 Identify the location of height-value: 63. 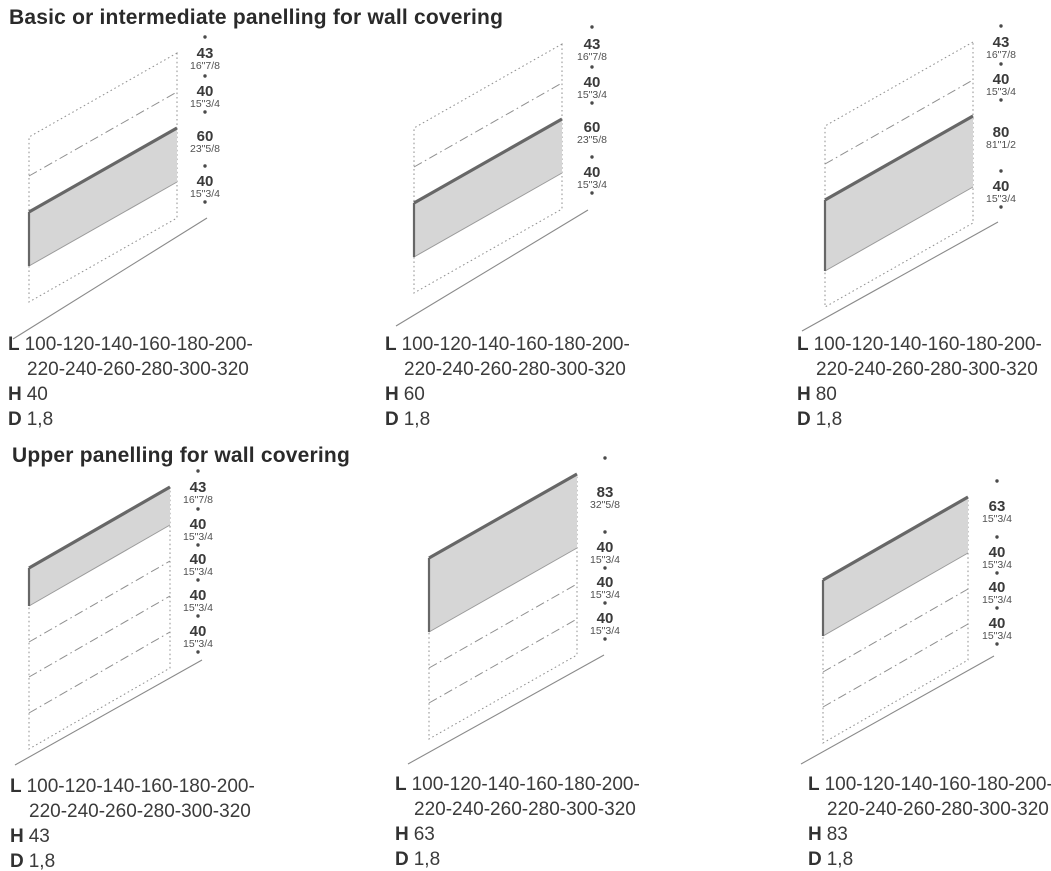
(424, 834).